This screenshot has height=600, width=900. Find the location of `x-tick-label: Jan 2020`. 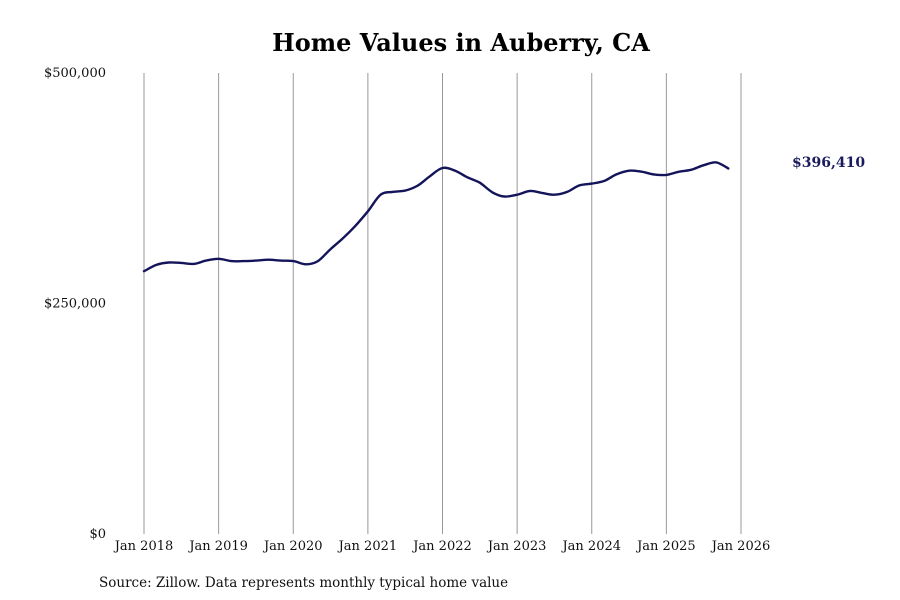

x-tick-label: Jan 2020 is located at coordinates (292, 546).